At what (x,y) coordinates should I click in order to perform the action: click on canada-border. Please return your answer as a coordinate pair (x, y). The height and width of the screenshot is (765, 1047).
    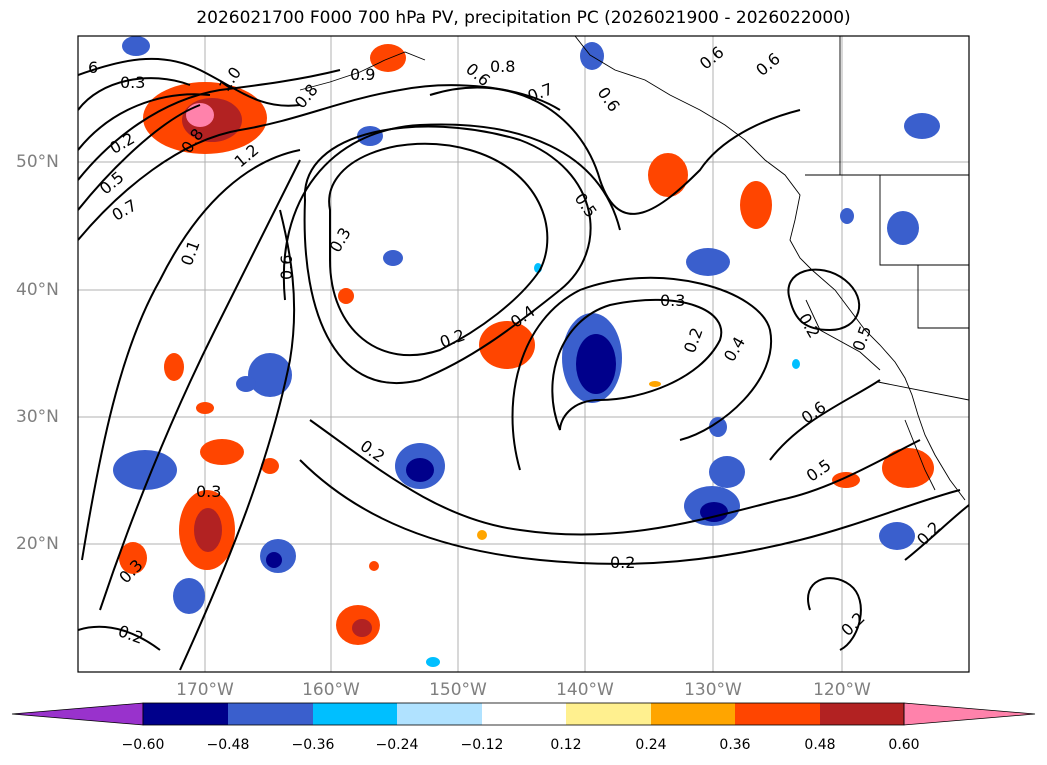
    Looking at the image, I should click on (904, 106).